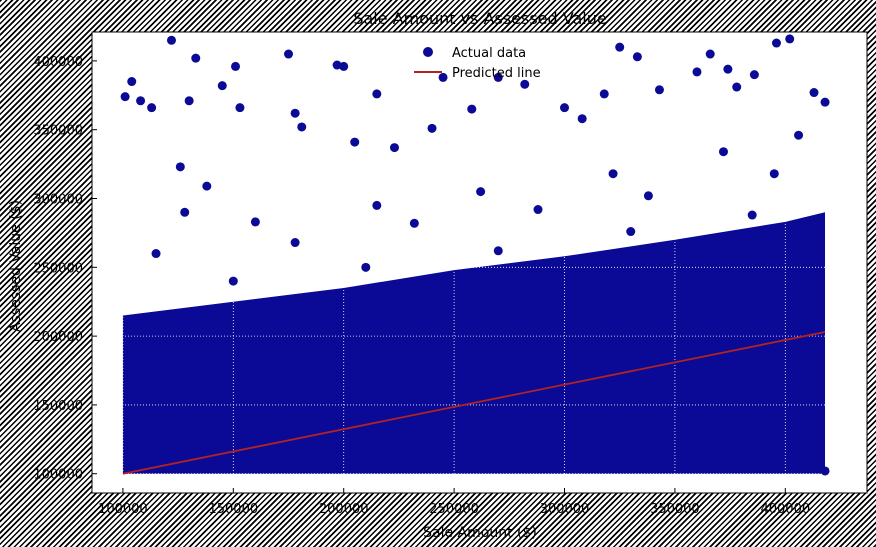 The height and width of the screenshot is (547, 876). Describe the element at coordinates (58, 406) in the screenshot. I see `y-tick-label: 150000` at that location.